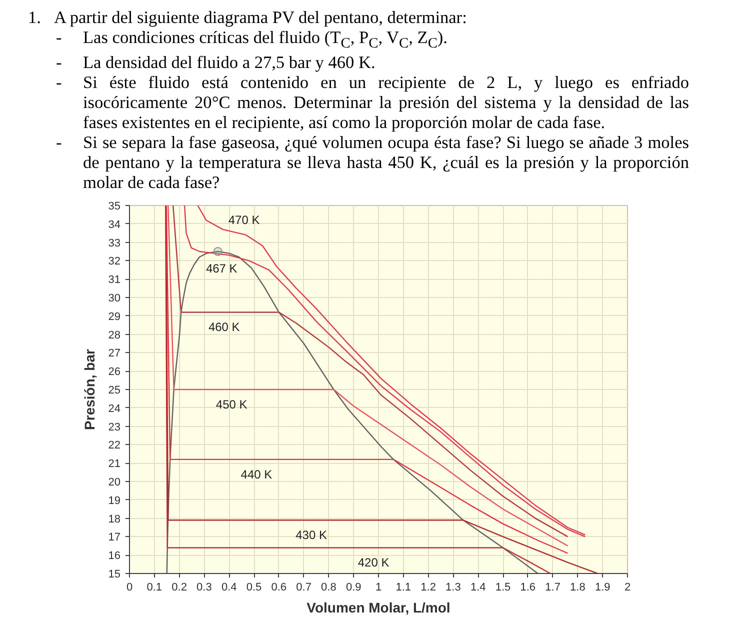 The height and width of the screenshot is (622, 734). Describe the element at coordinates (114, 427) in the screenshot. I see `y-tick-label: 23` at that location.